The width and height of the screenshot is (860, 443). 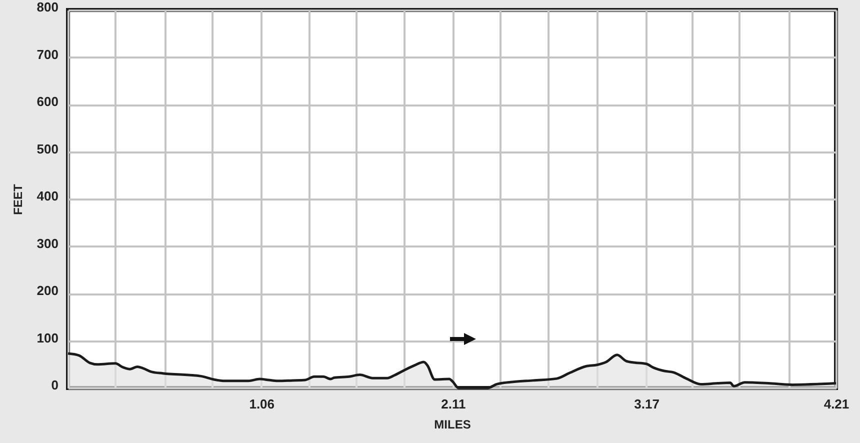 What do you see at coordinates (47, 54) in the screenshot?
I see `y-tick-label: 700` at bounding box center [47, 54].